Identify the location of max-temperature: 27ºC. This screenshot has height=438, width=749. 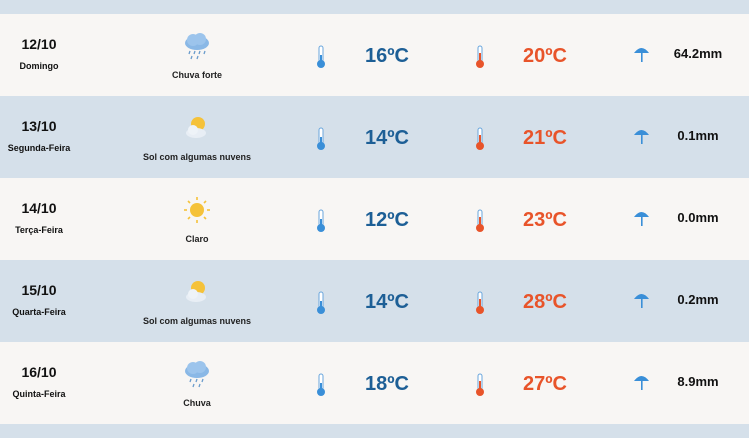
(545, 384).